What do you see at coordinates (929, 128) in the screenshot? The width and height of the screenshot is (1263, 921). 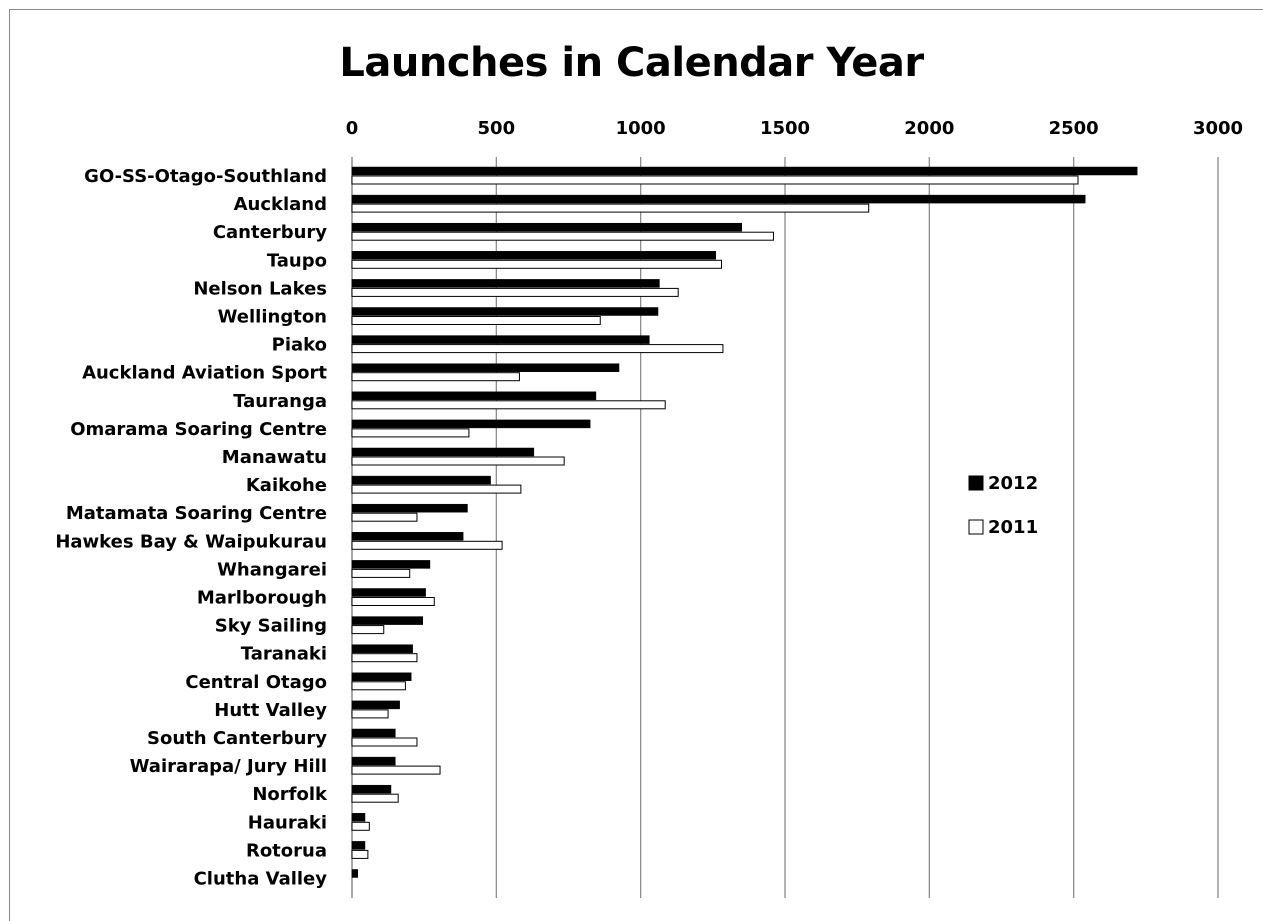 I see `x-tick-label-2000: 2000` at bounding box center [929, 128].